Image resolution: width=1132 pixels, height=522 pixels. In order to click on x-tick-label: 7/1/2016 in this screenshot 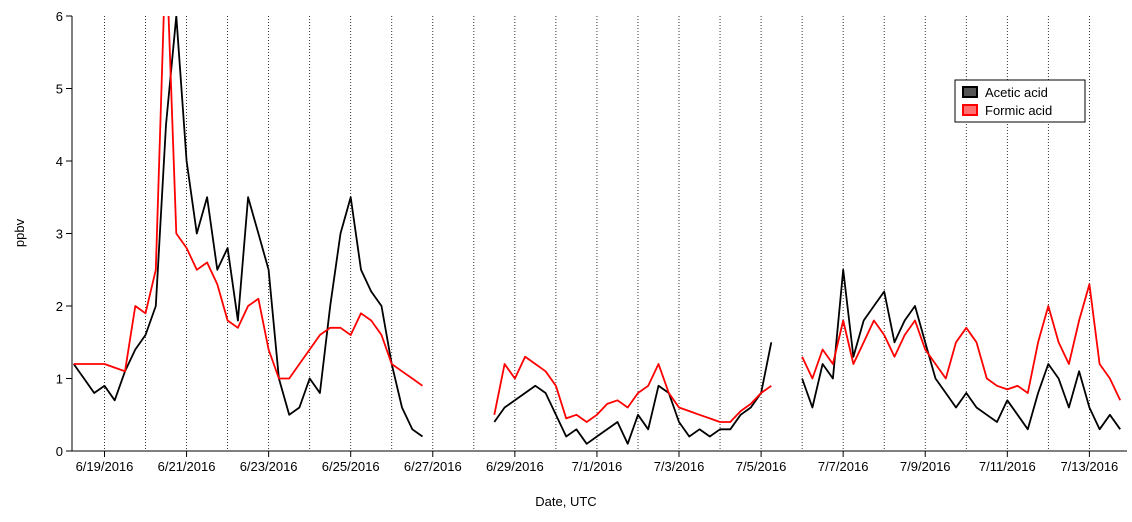, I will do `click(597, 466)`.